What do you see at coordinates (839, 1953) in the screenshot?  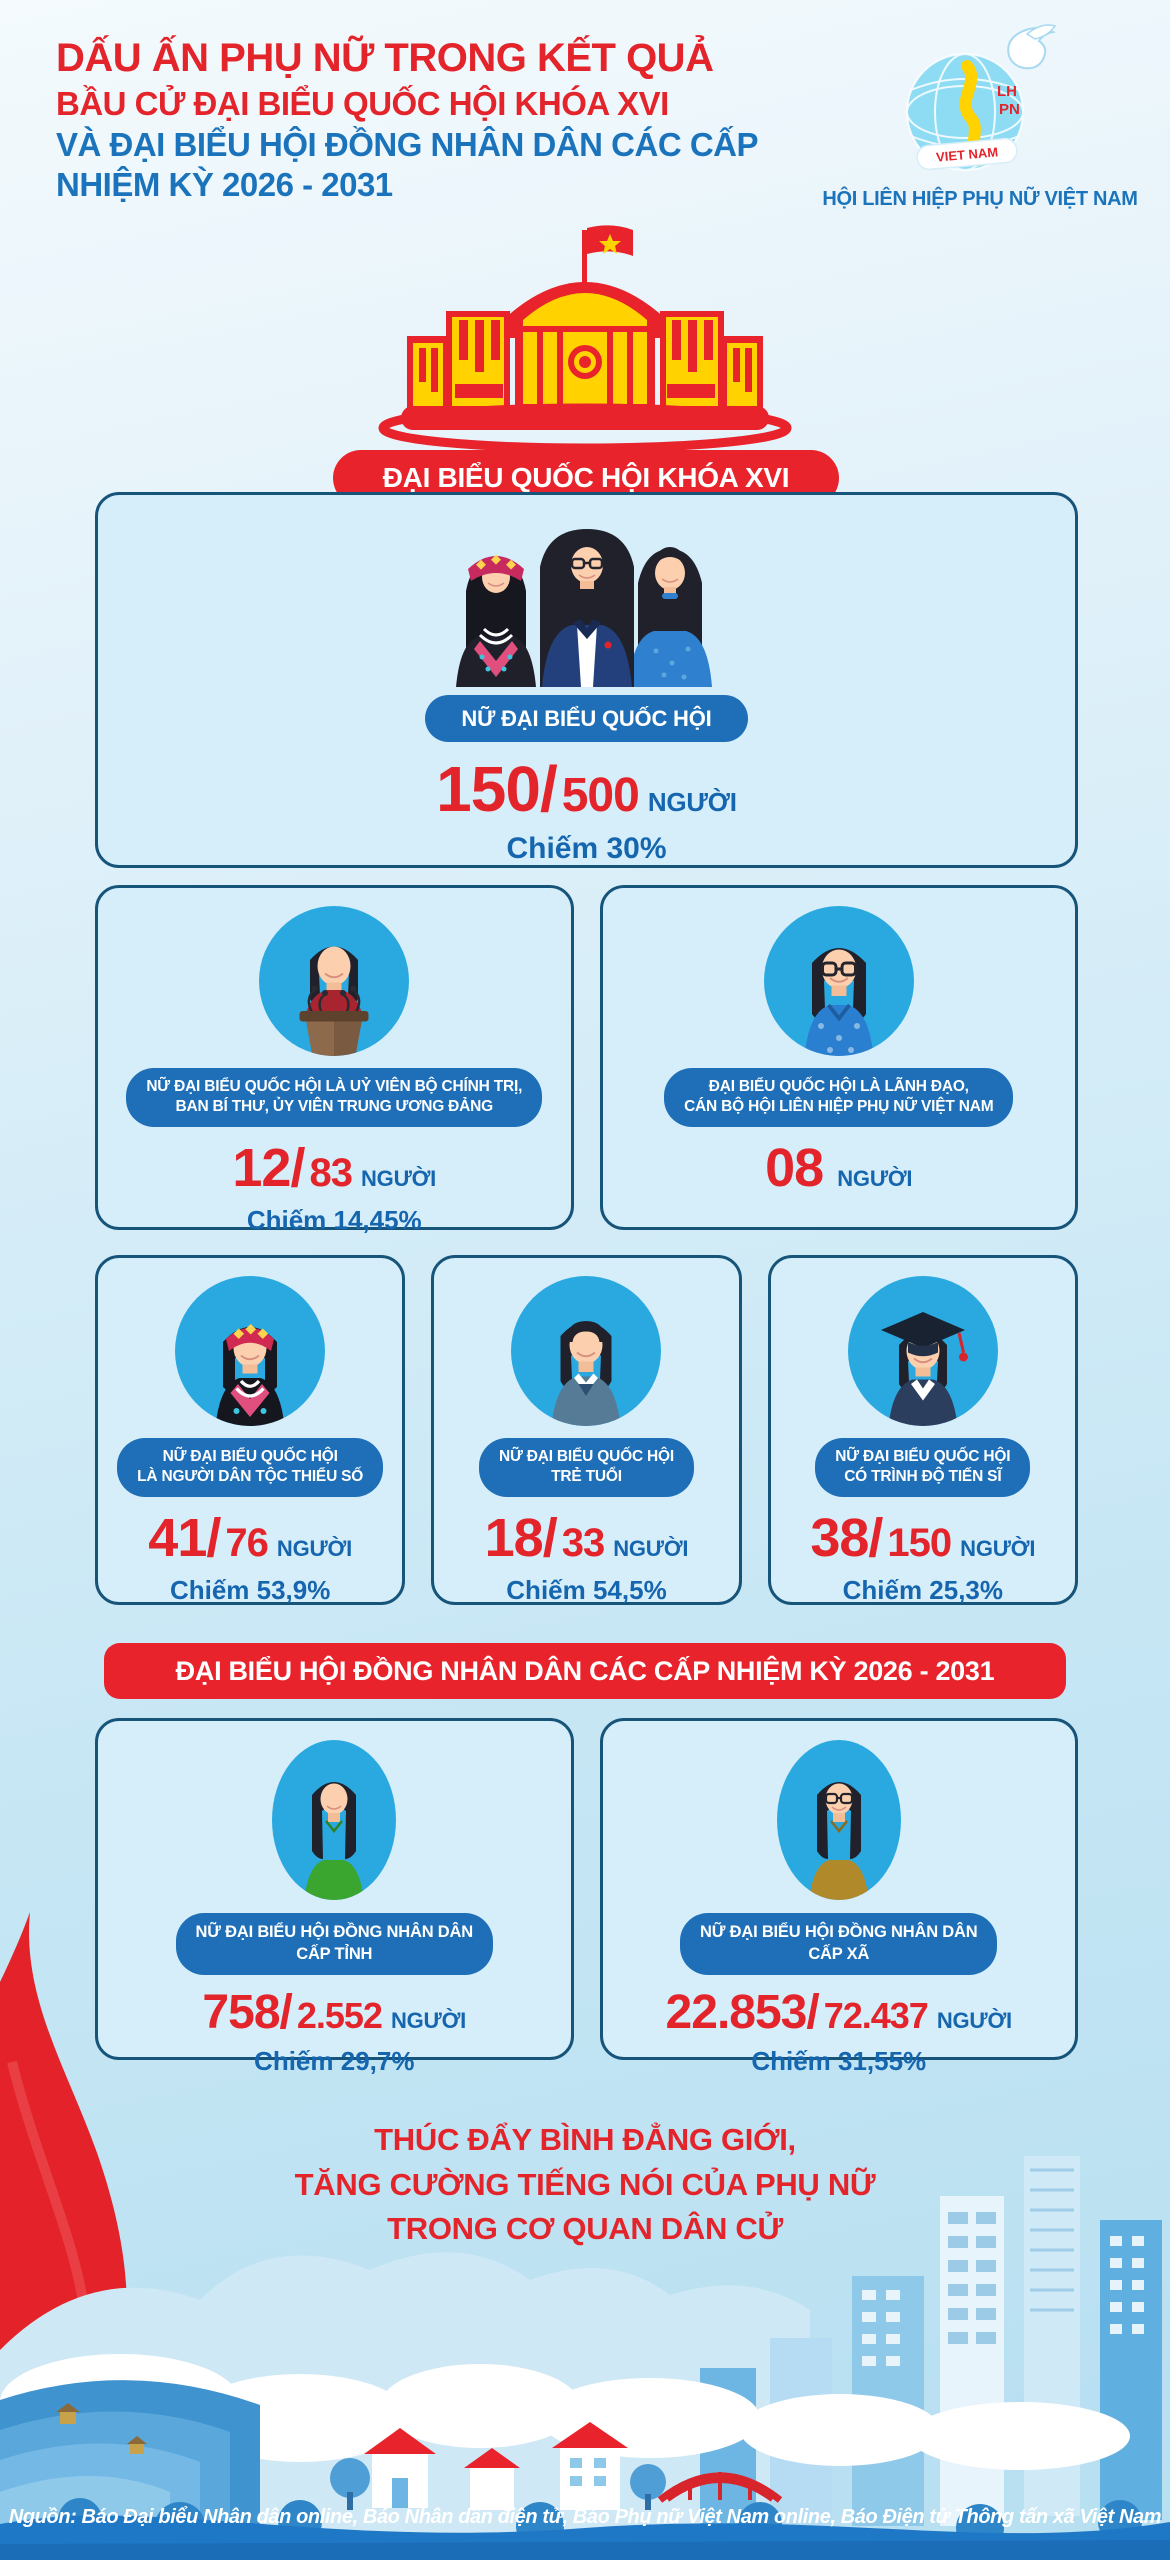 I see `stat-label-line2: CẤP XÃ` at bounding box center [839, 1953].